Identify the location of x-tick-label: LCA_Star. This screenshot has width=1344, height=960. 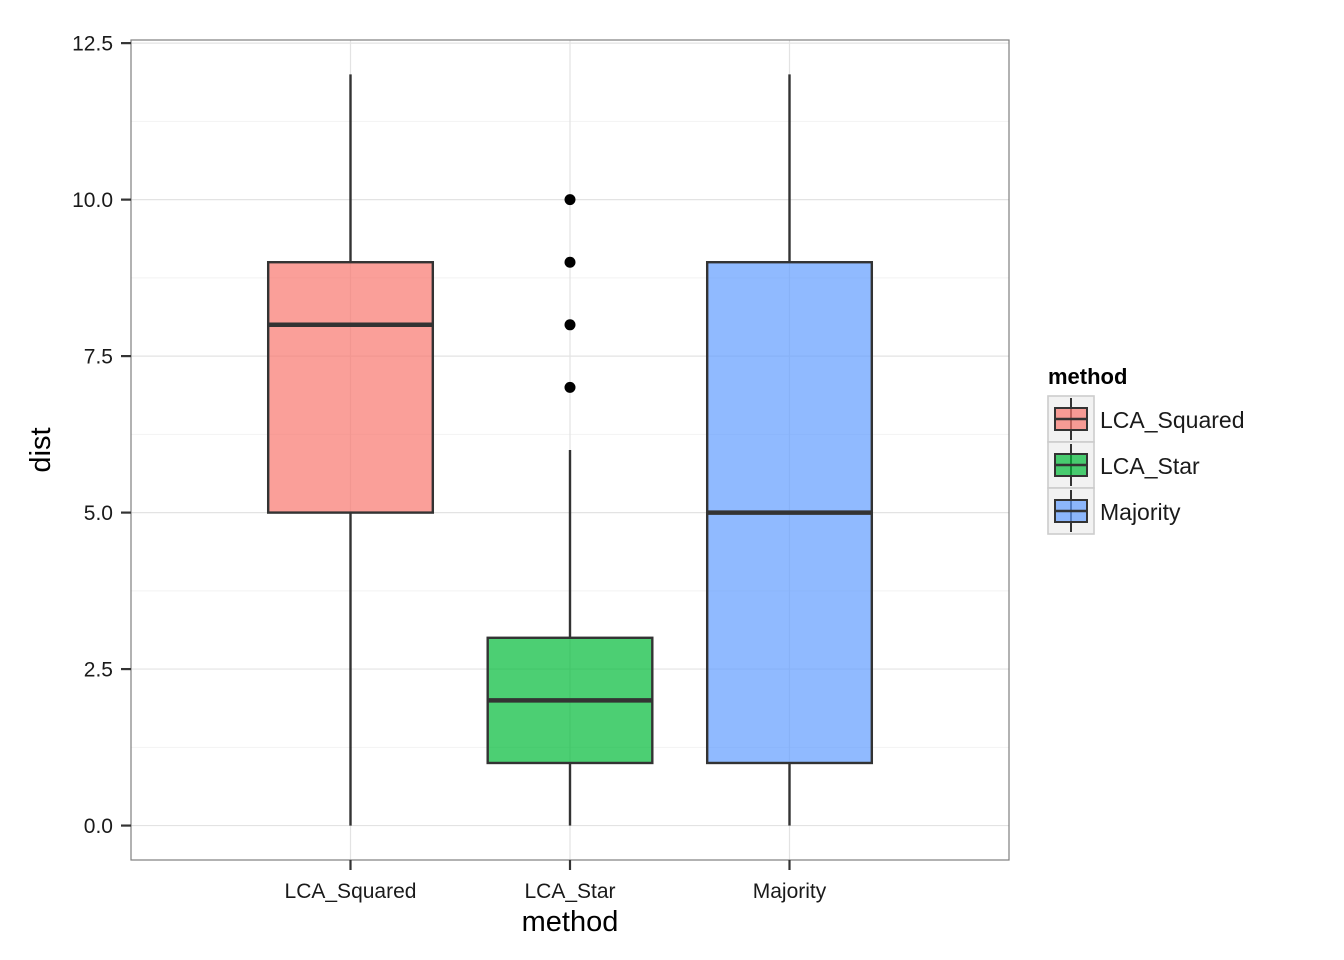
(569, 891).